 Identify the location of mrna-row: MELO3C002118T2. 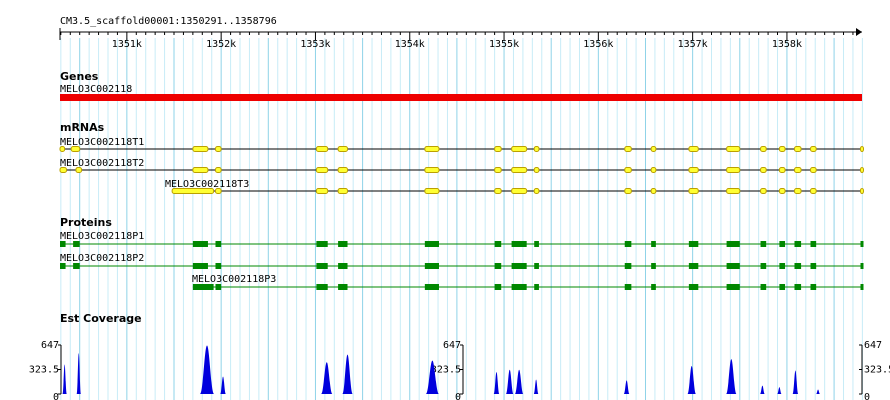
(461, 165).